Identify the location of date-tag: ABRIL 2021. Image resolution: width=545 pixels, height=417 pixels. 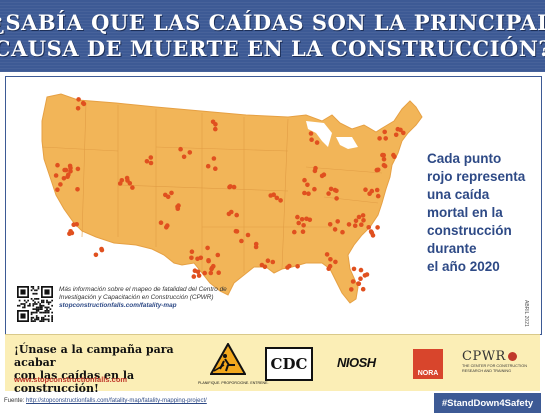
(526, 313).